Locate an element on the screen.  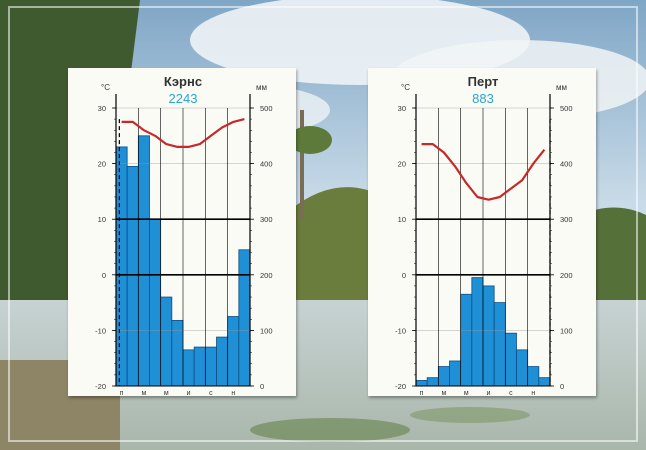
chart-title: Перт is located at coordinates (483, 81).